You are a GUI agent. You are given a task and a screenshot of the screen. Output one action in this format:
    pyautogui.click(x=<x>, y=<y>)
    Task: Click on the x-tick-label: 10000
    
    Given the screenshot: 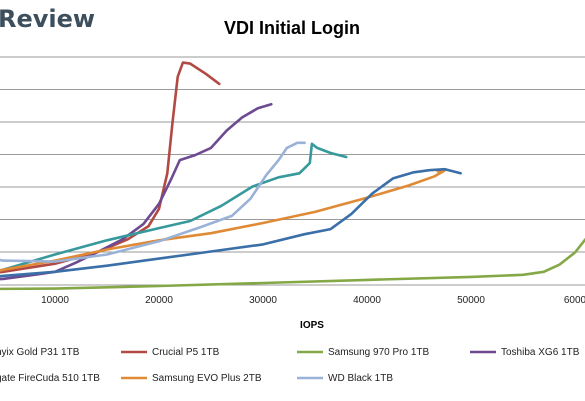 What is the action you would take?
    pyautogui.click(x=55, y=300)
    